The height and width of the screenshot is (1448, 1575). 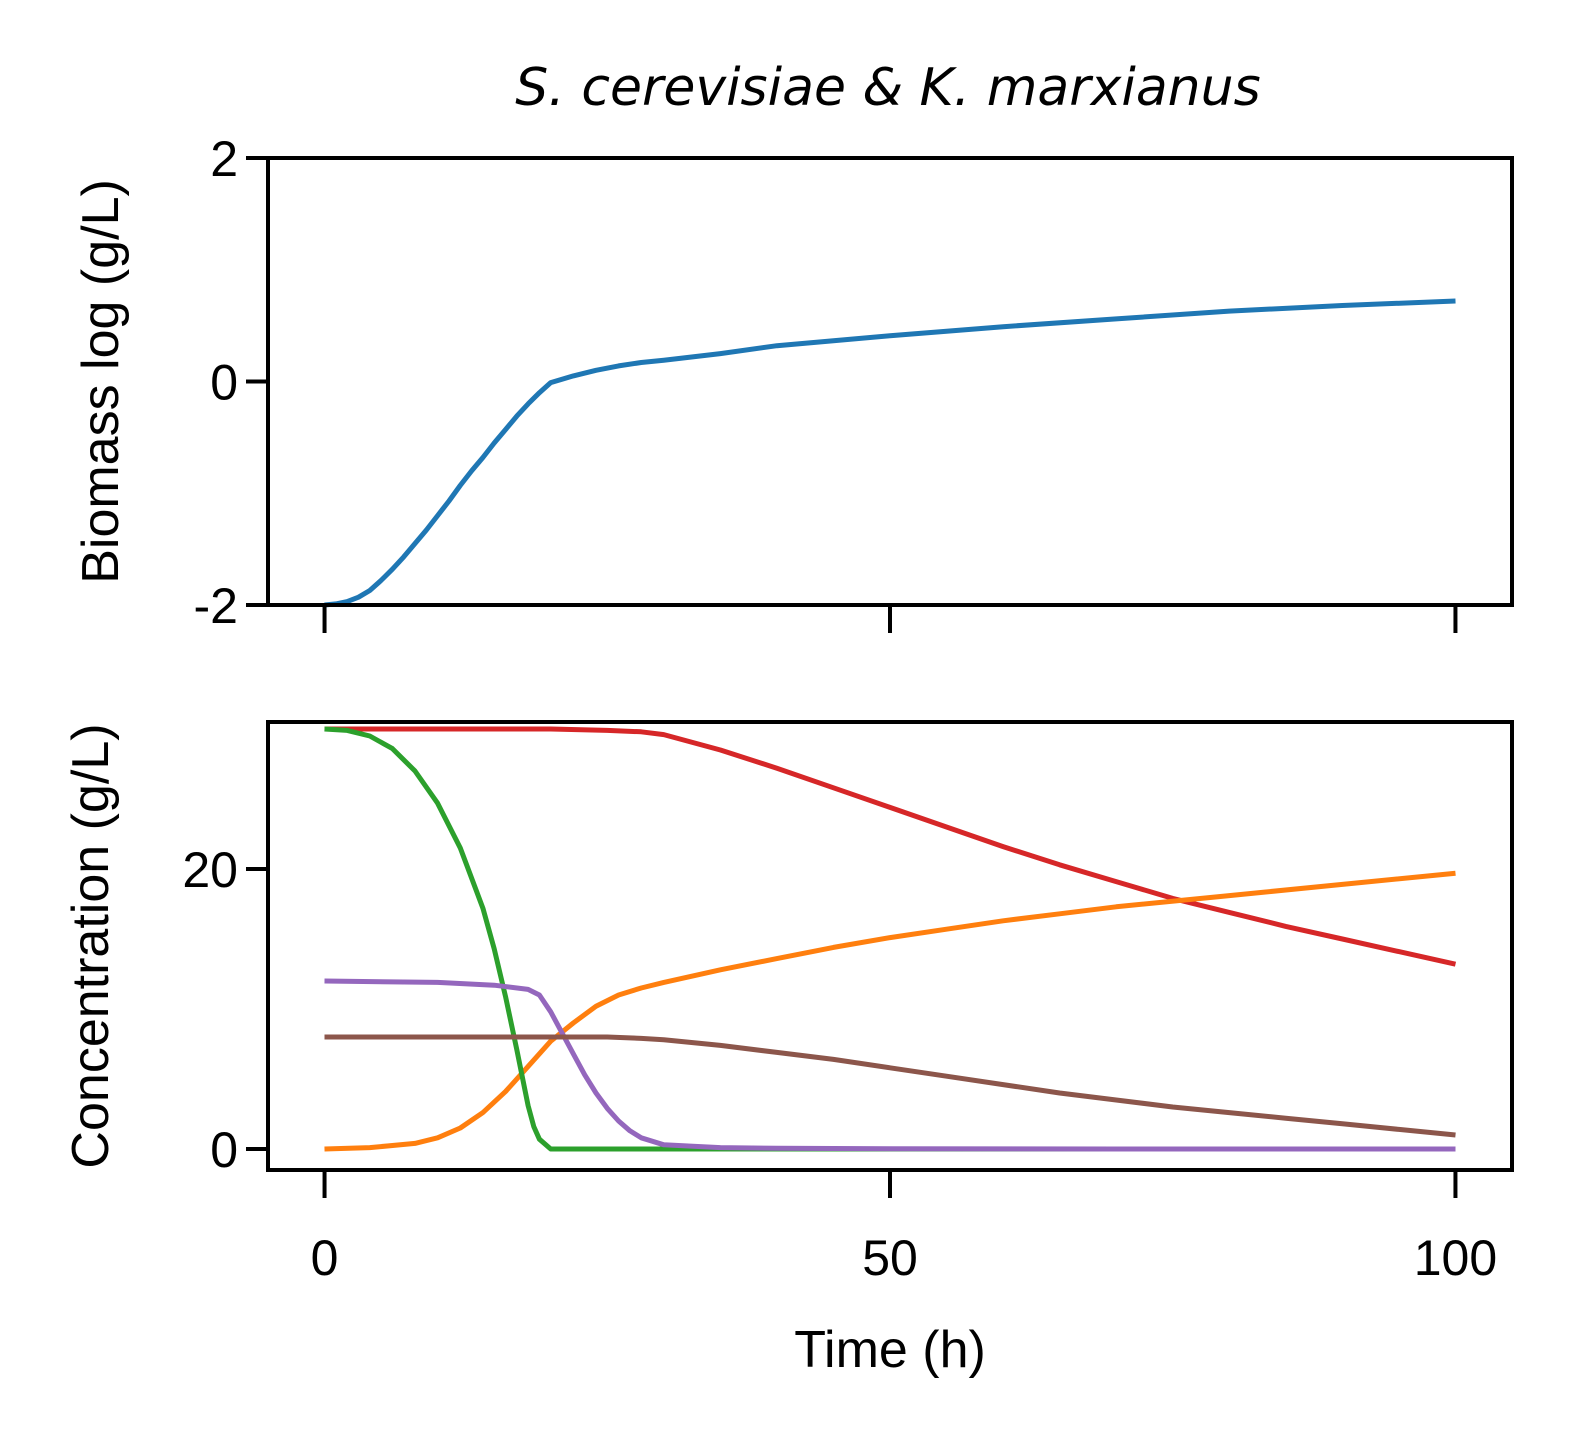 I want to click on biomass-ytick-label: -2, so click(x=216, y=606).